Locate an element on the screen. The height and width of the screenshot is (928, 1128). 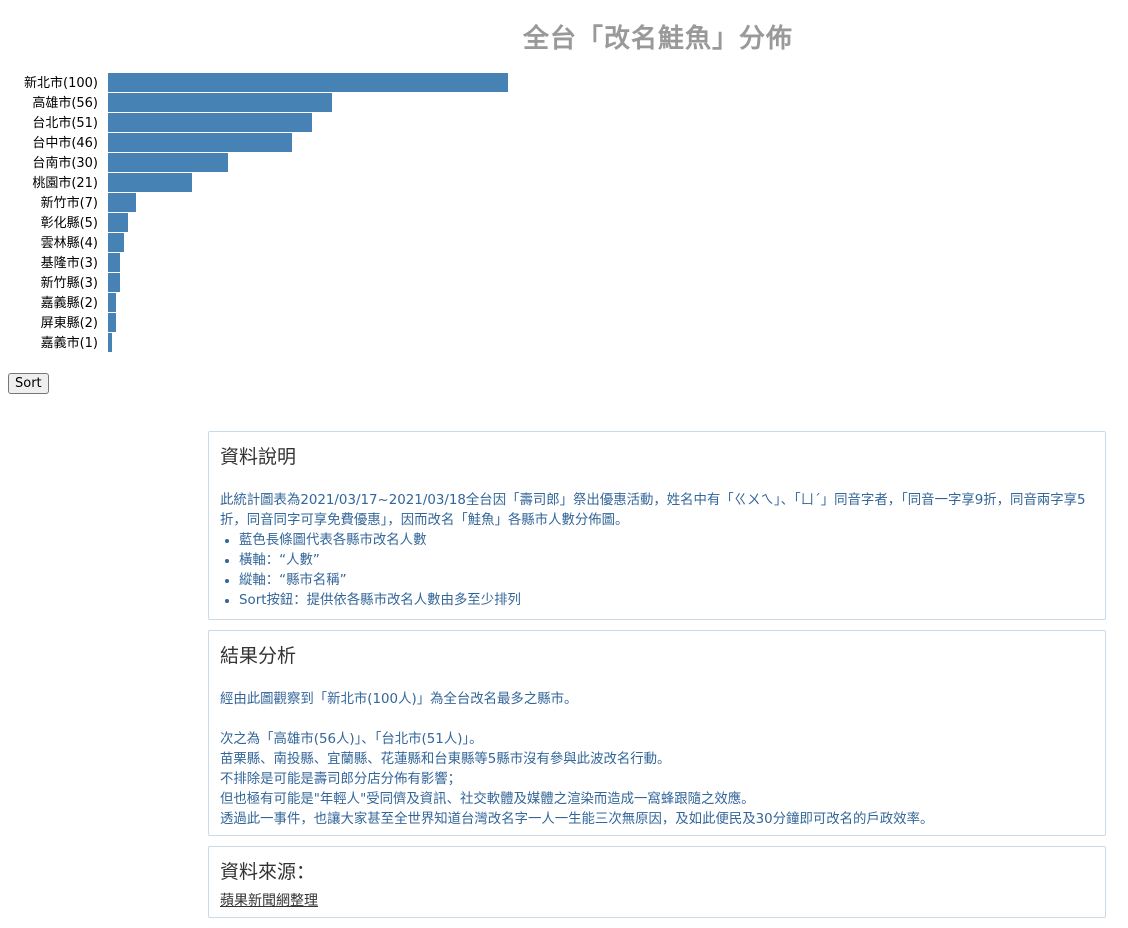
category-label: 台中市(46) is located at coordinates (65, 143).